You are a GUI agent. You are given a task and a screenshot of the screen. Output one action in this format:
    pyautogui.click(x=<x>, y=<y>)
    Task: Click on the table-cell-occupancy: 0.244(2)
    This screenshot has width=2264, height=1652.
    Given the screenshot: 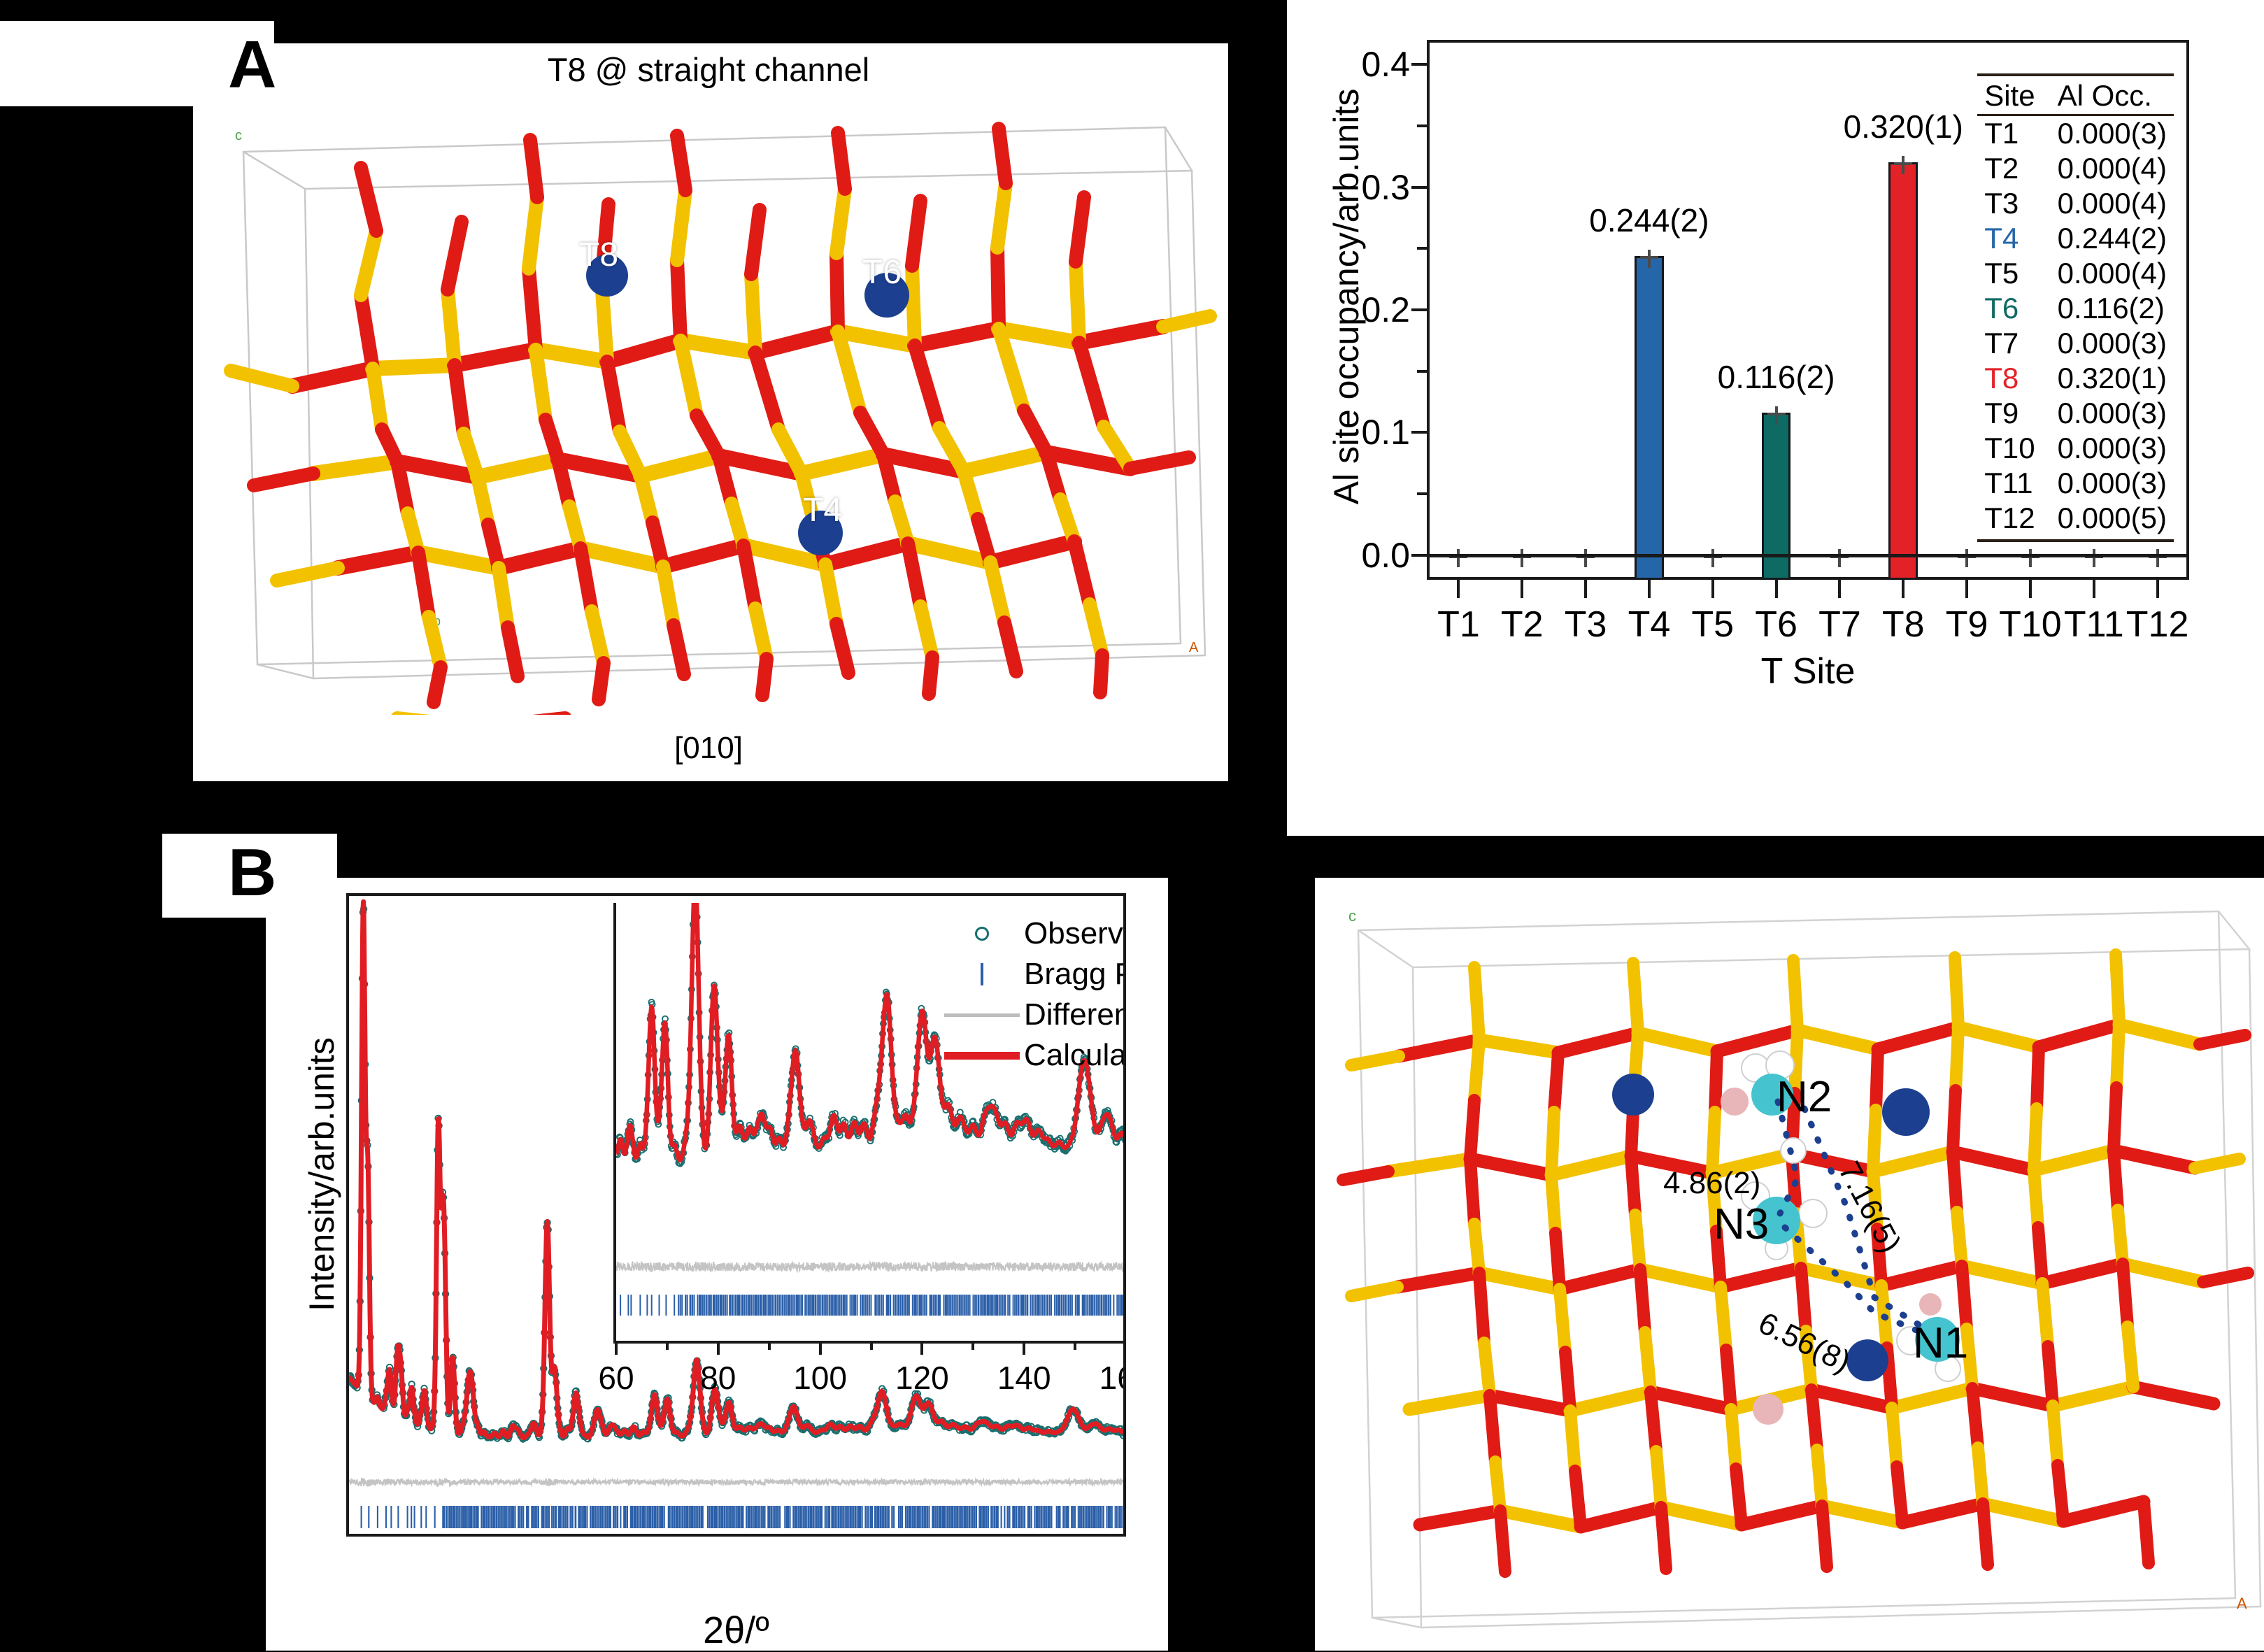 What is the action you would take?
    pyautogui.click(x=2112, y=238)
    